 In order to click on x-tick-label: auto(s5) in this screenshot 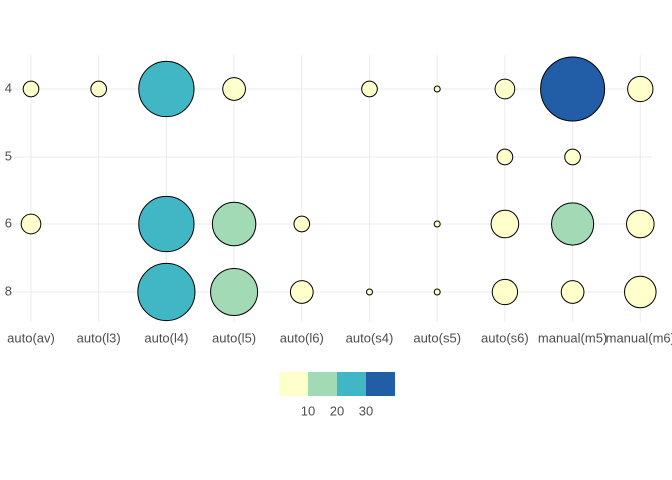, I will do `click(437, 337)`.